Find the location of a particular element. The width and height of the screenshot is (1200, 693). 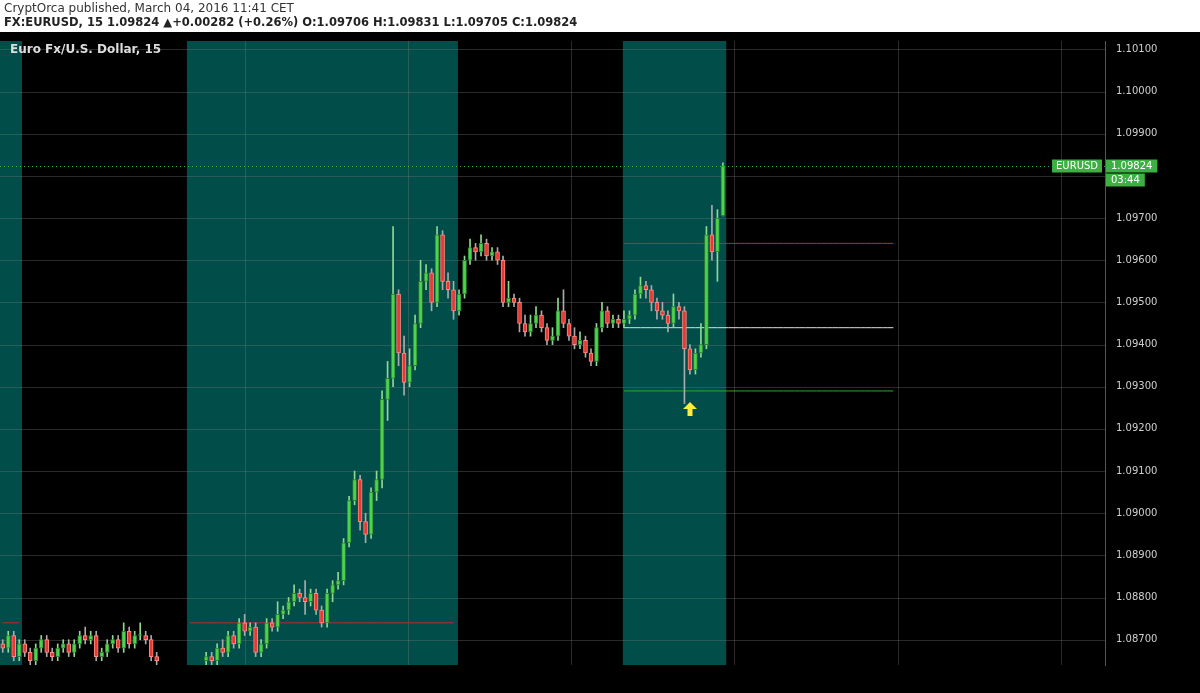

text: CryptOrca published, March 04, 2016 11:41 CET is located at coordinates (149, 8).